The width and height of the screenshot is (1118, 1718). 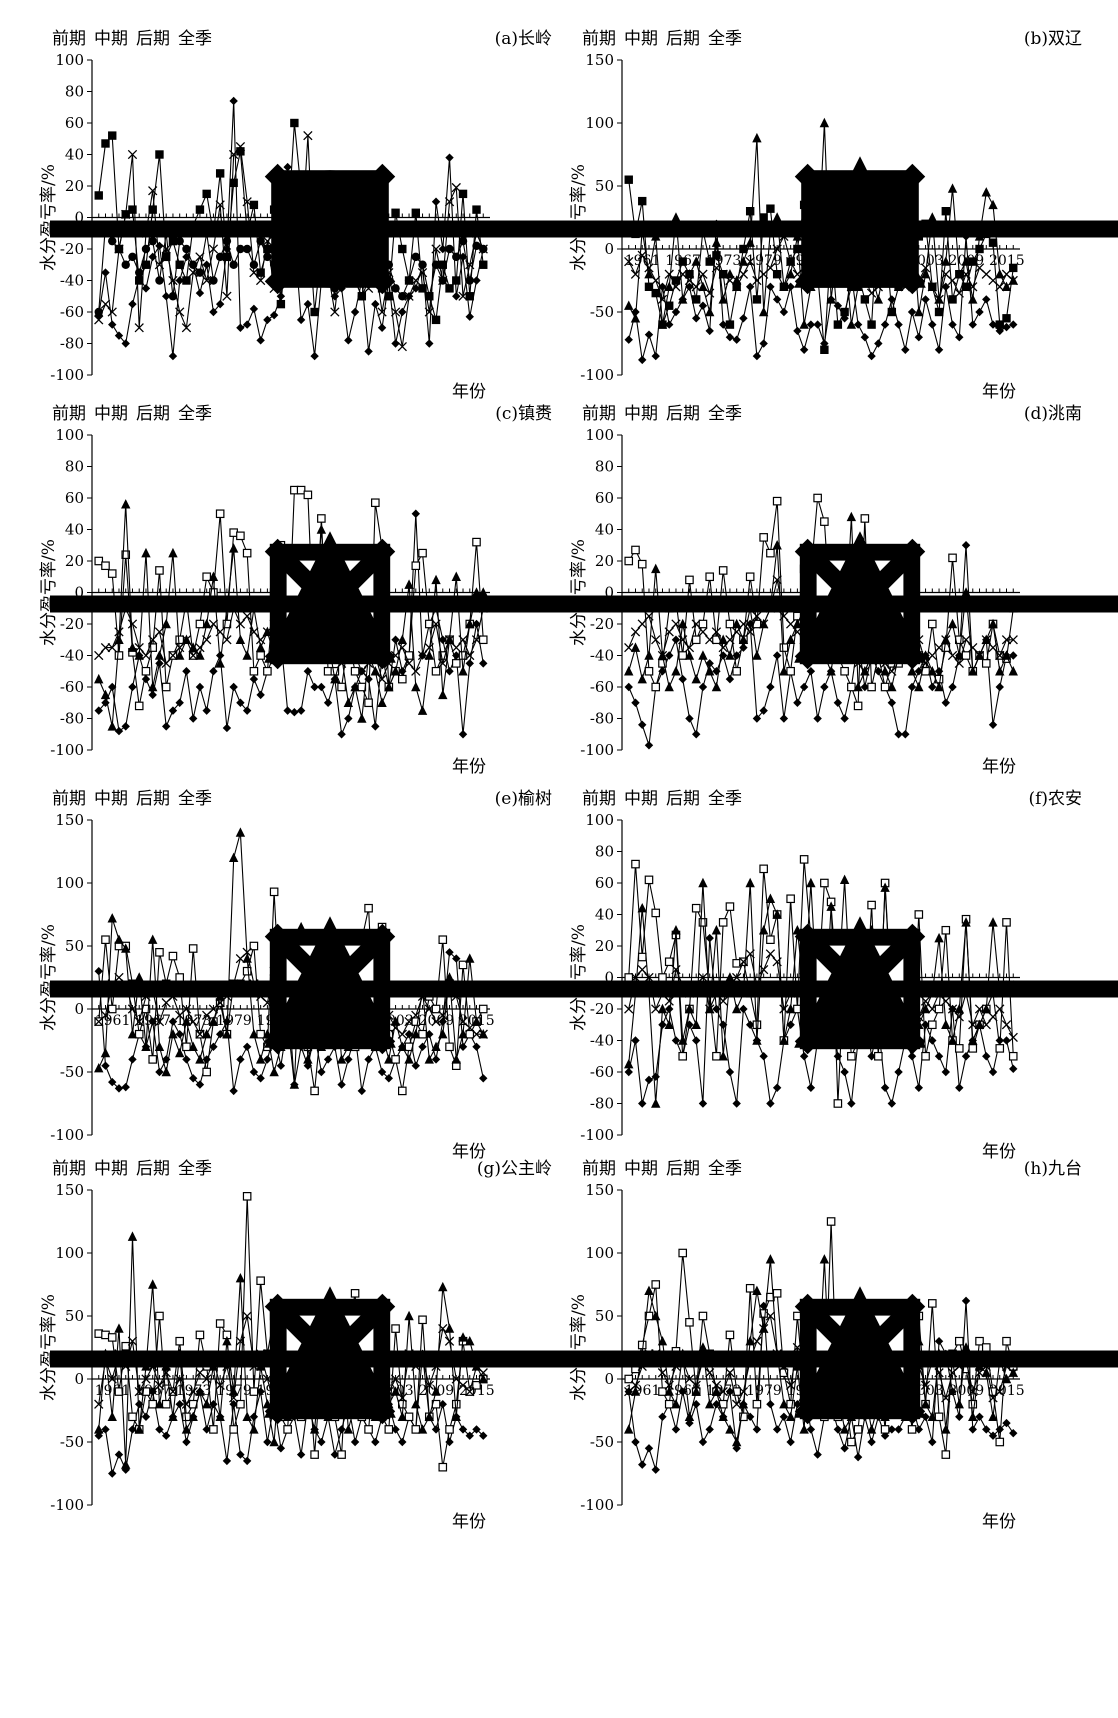 What do you see at coordinates (1007, 1391) in the screenshot?
I see `x-tick-label: 2015` at bounding box center [1007, 1391].